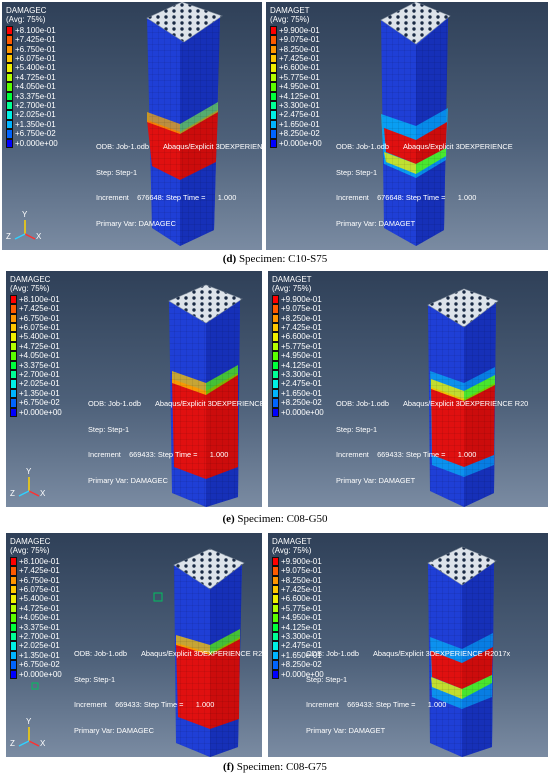  I want to click on legend-value: +7.425e-01, so click(301, 327).